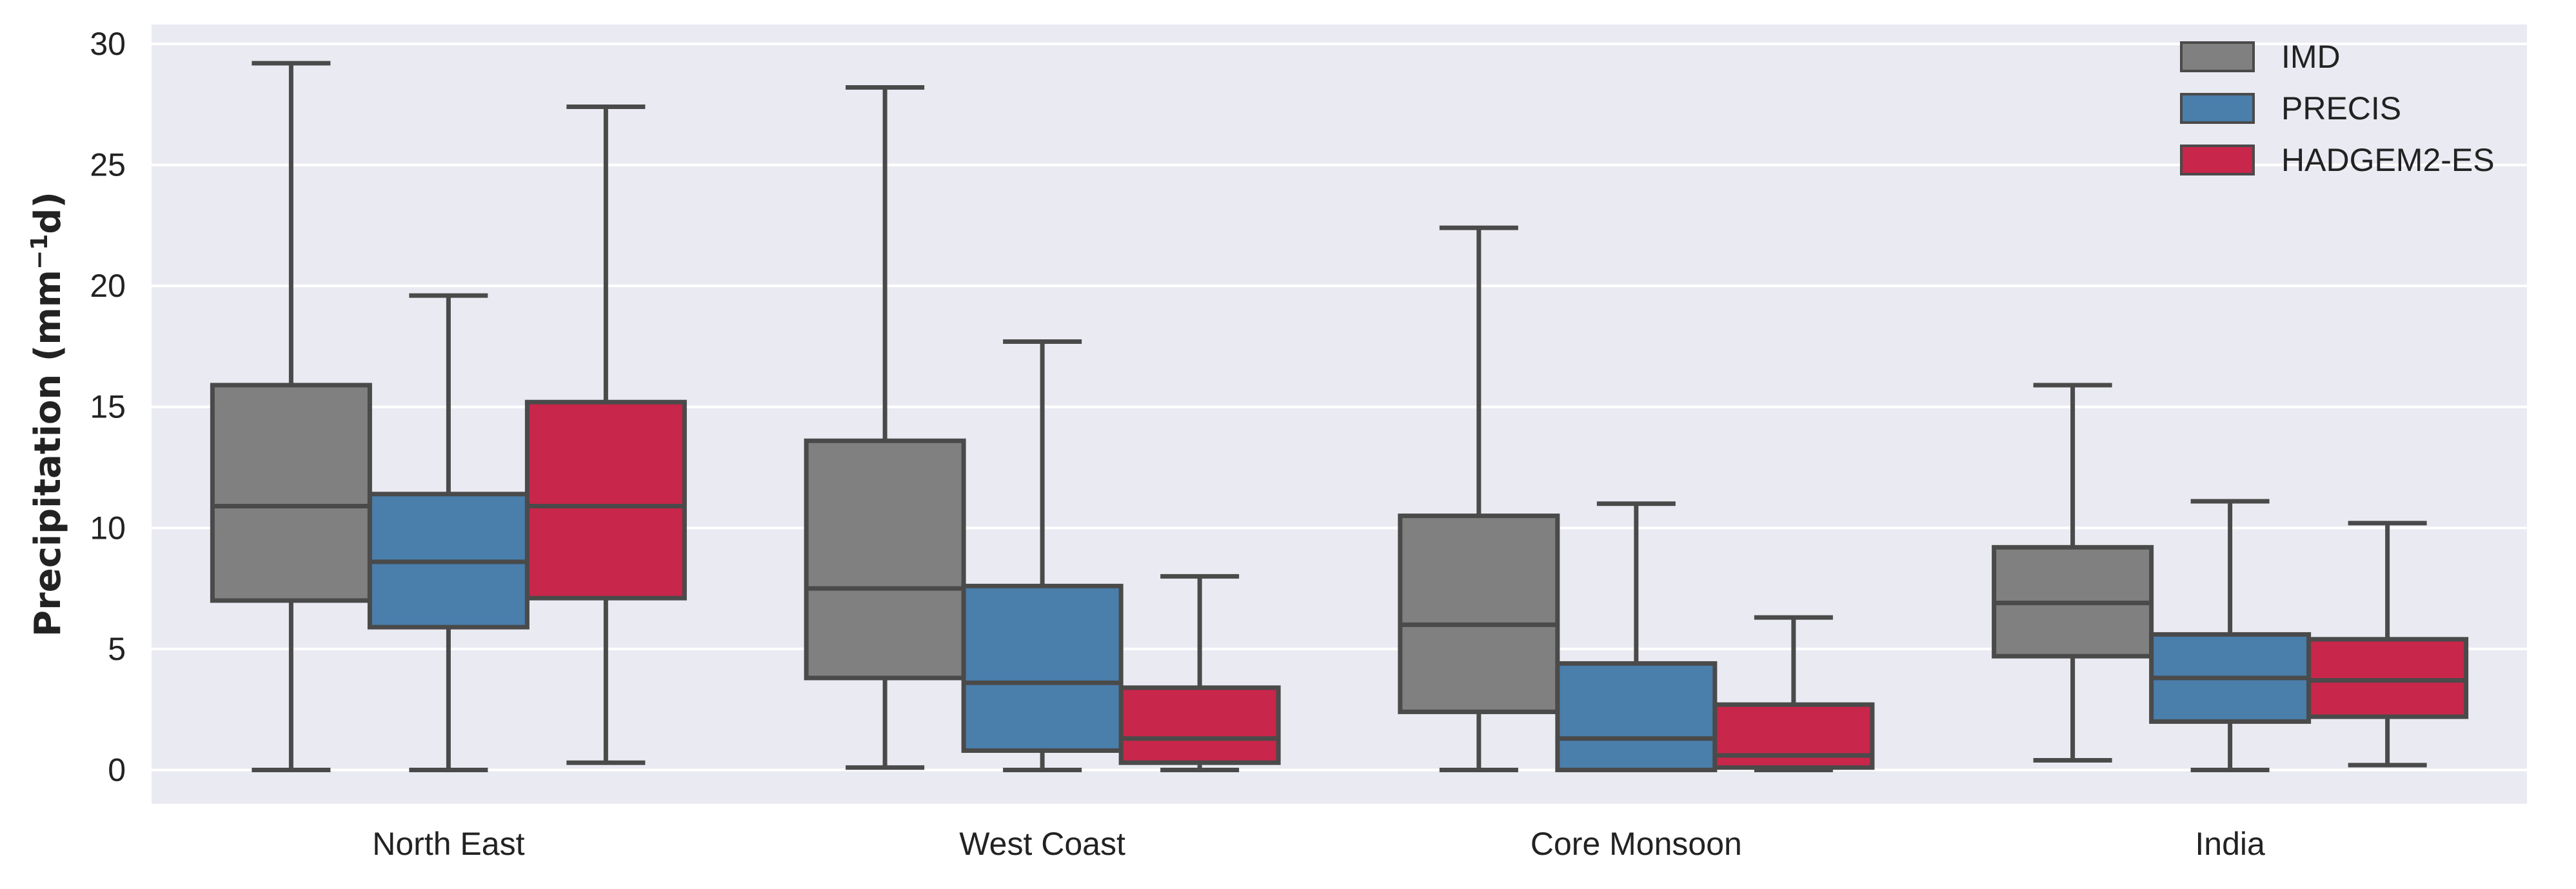 The height and width of the screenshot is (889, 2576). Describe the element at coordinates (2230, 844) in the screenshot. I see `x-tick-label: India` at that location.